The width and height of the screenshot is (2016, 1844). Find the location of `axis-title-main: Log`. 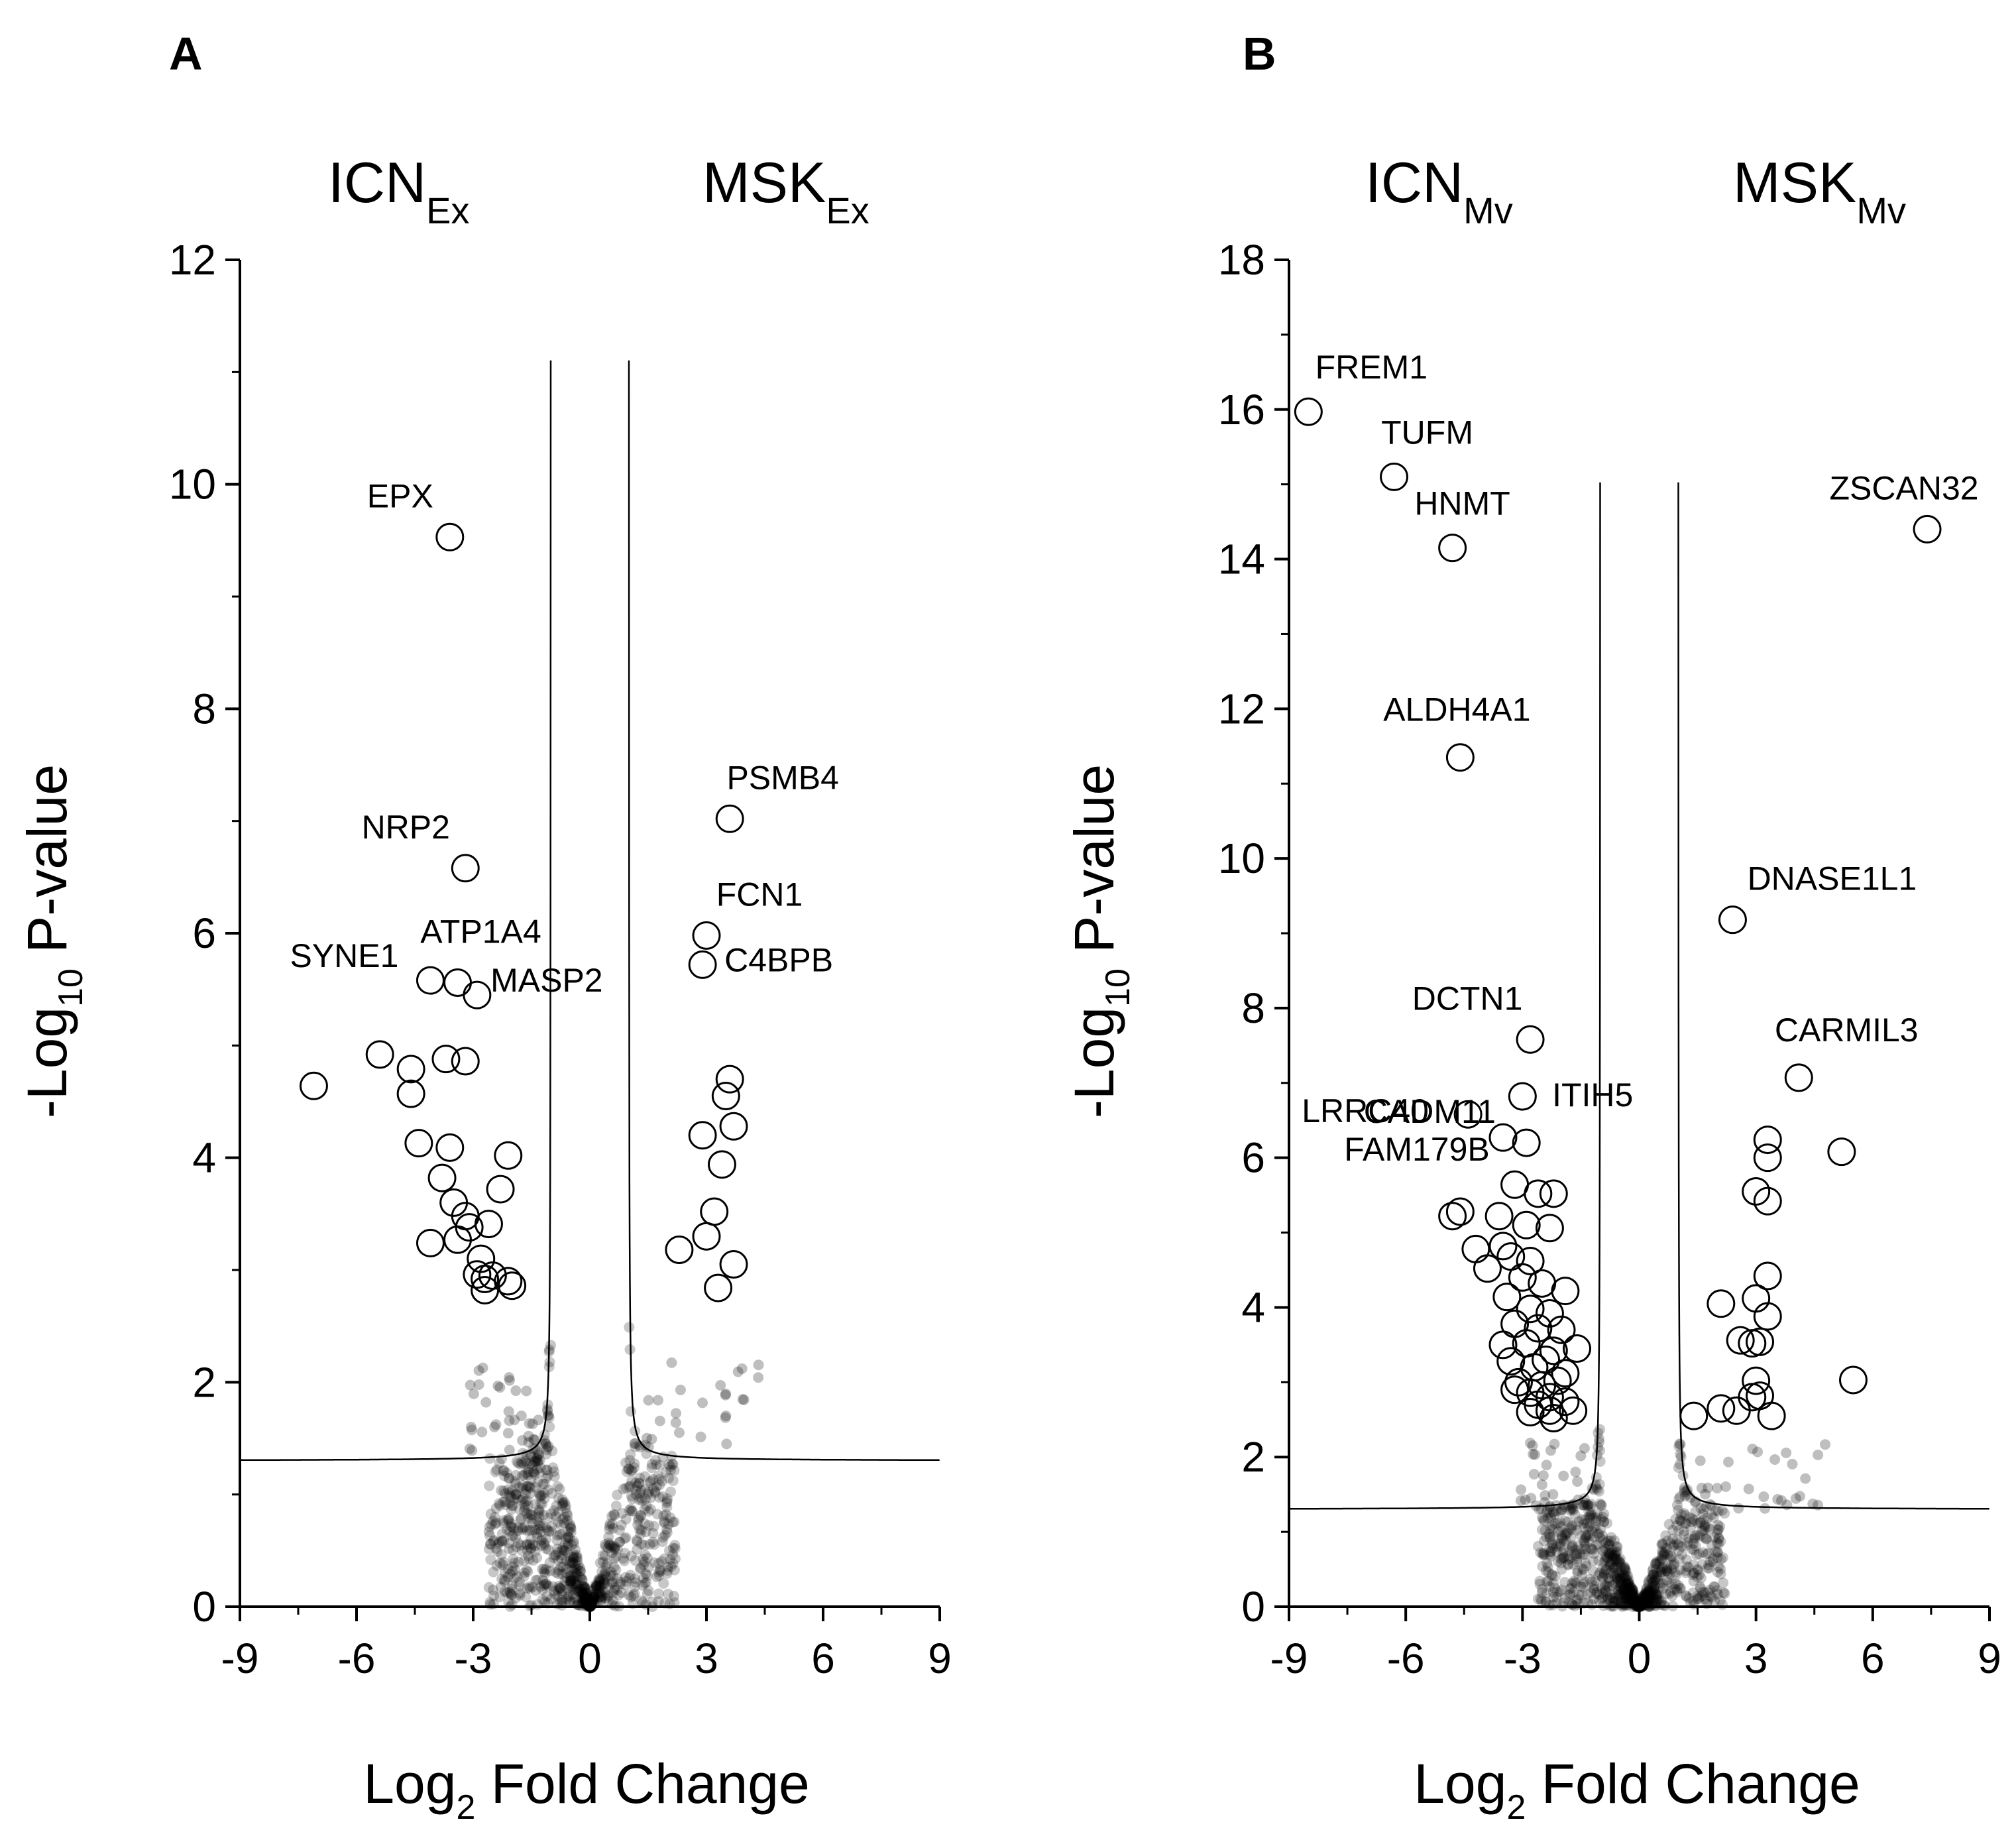

axis-title-main: Log is located at coordinates (1460, 1784).